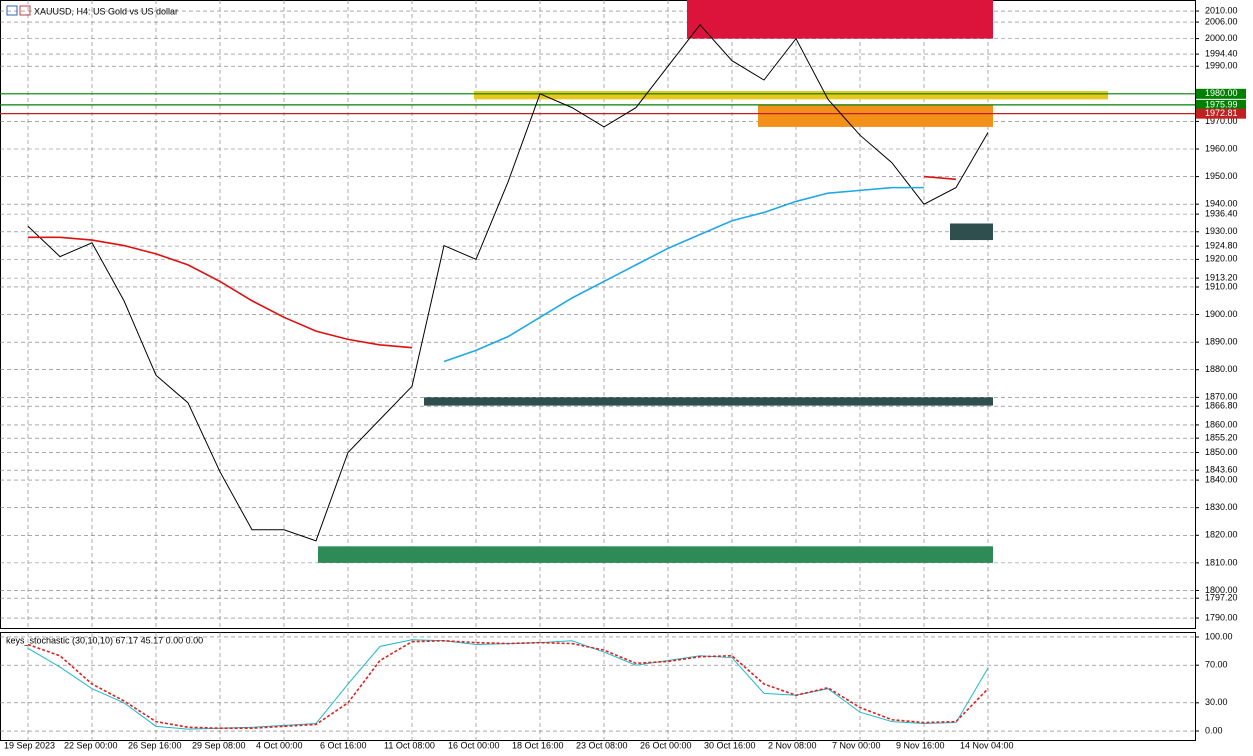 This screenshot has height=756, width=1253. Describe the element at coordinates (1221, 342) in the screenshot. I see `y-tick-label: 1890.00` at that location.